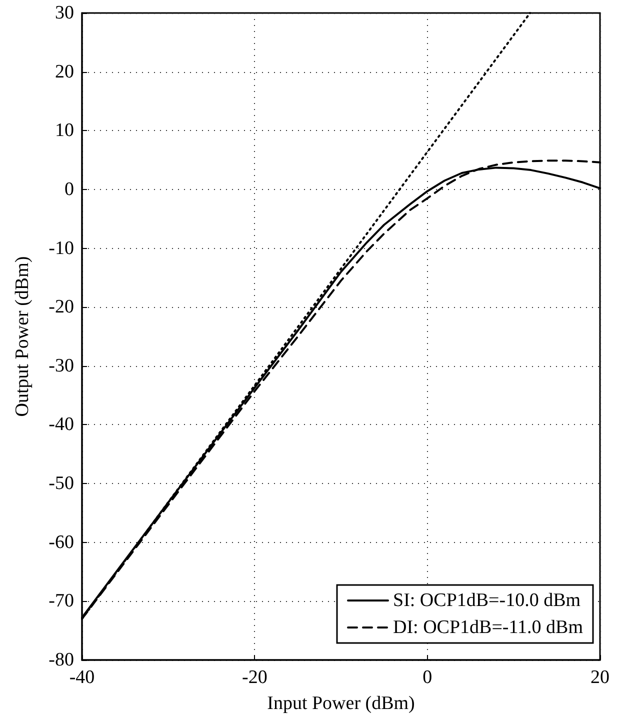 The width and height of the screenshot is (623, 721). Describe the element at coordinates (22, 336) in the screenshot. I see `y-axis-title: Output Power (dBm)` at that location.